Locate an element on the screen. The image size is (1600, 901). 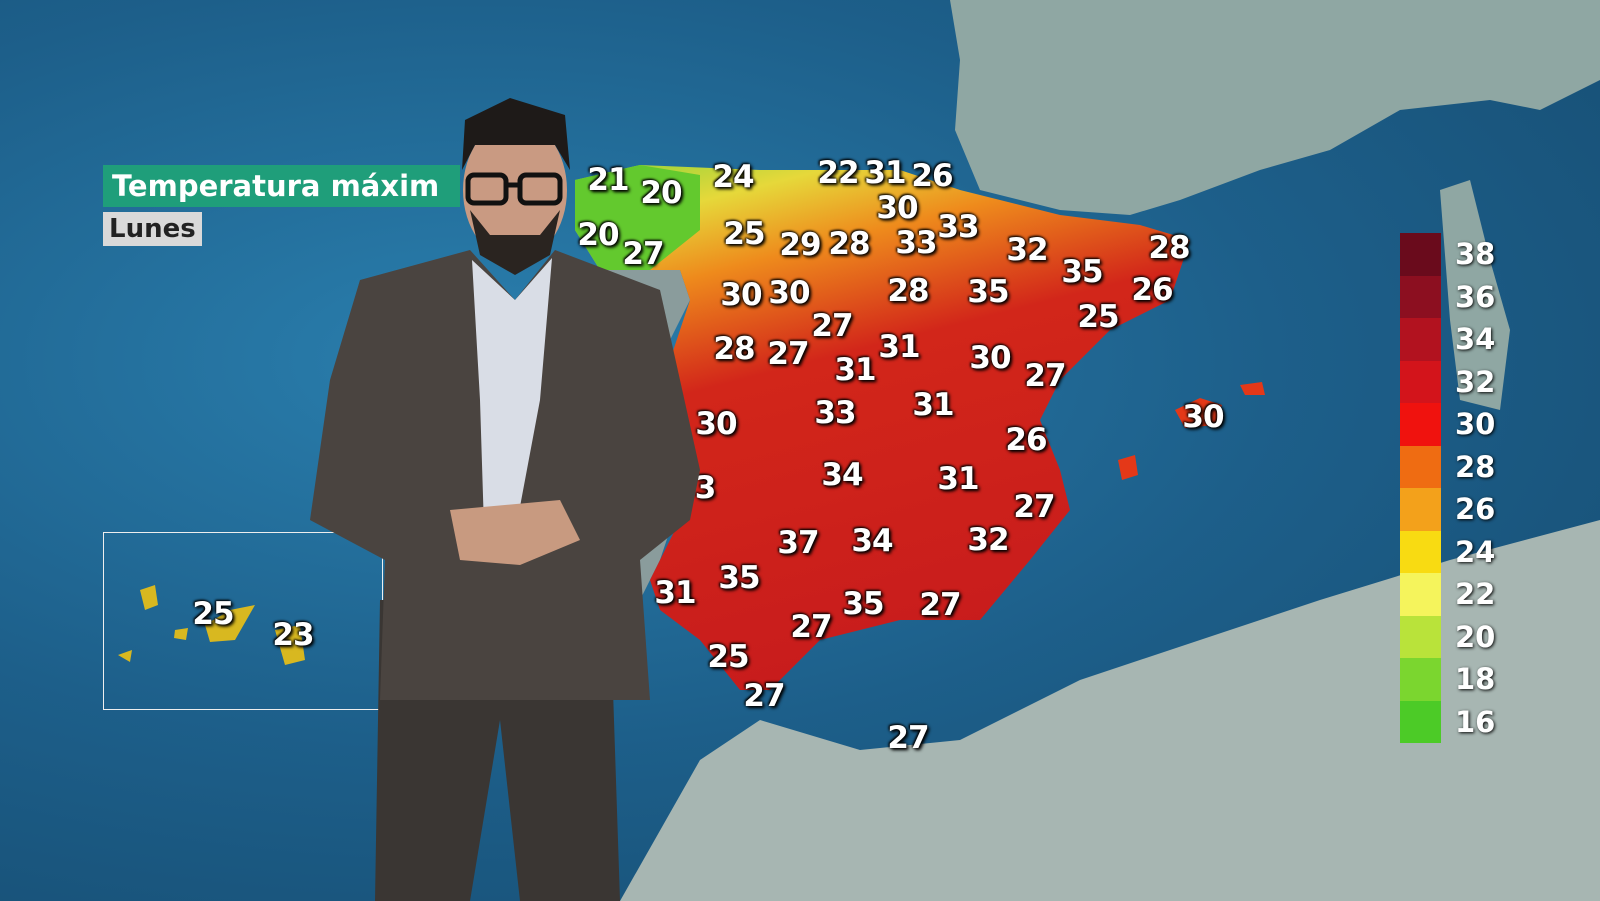
temperature-label: 29 is located at coordinates (800, 245).